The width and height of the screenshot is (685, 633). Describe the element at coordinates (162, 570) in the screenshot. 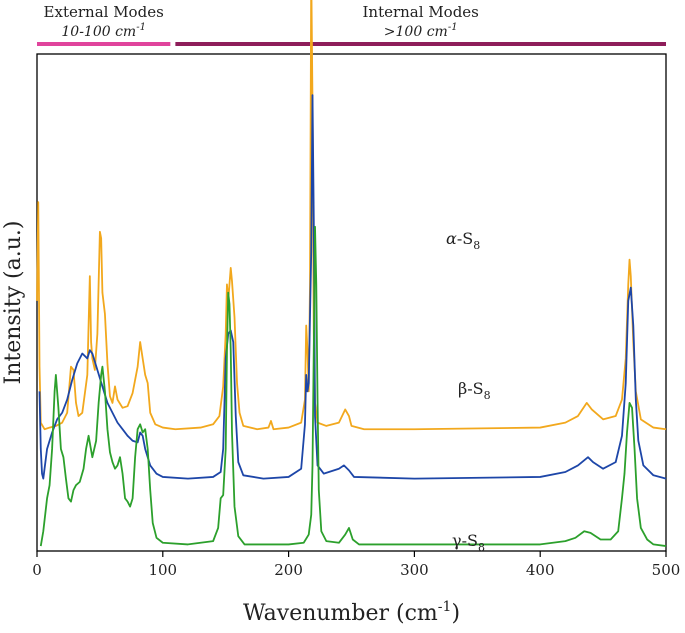

I see `x-tick-label: 100` at that location.